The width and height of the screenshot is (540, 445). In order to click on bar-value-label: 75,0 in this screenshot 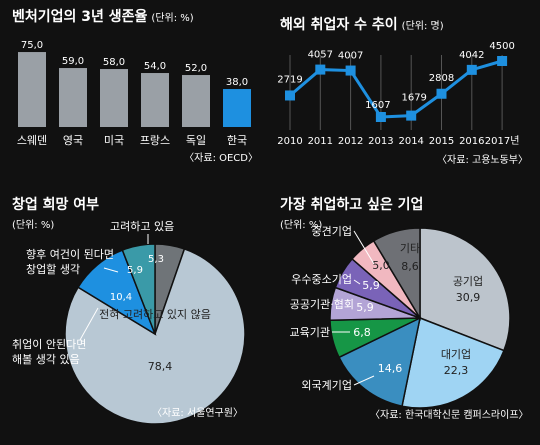, I will do `click(32, 45)`.